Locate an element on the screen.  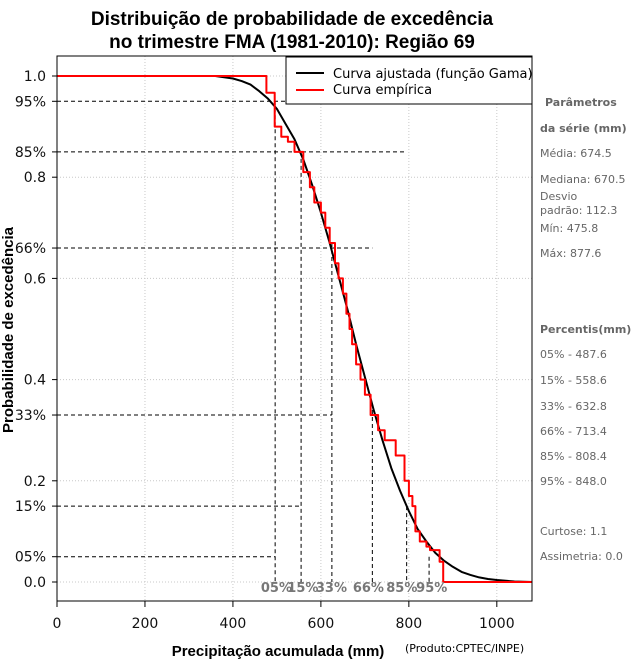
percentil-33: 33% - 632.8 is located at coordinates (573, 406).